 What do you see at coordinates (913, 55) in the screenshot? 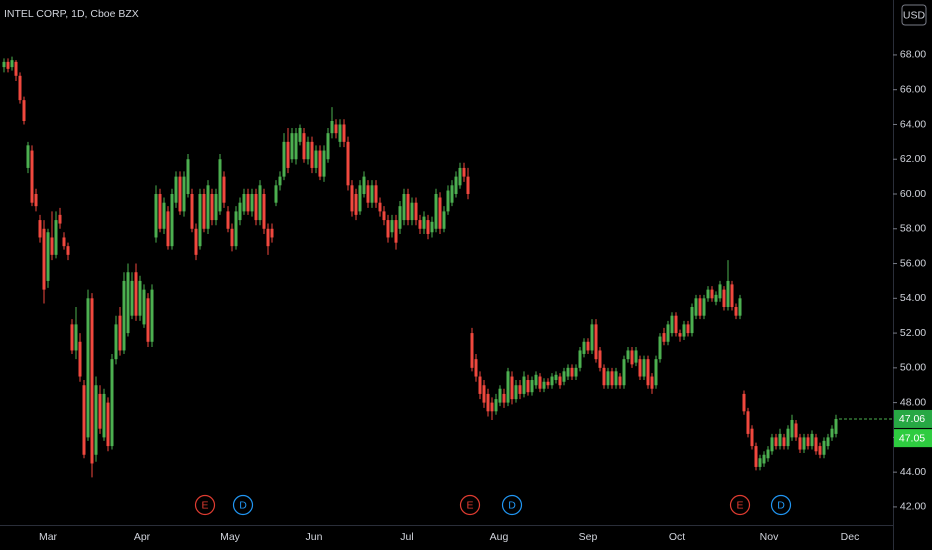
I see `y-tick-label: 68.00` at bounding box center [913, 55].